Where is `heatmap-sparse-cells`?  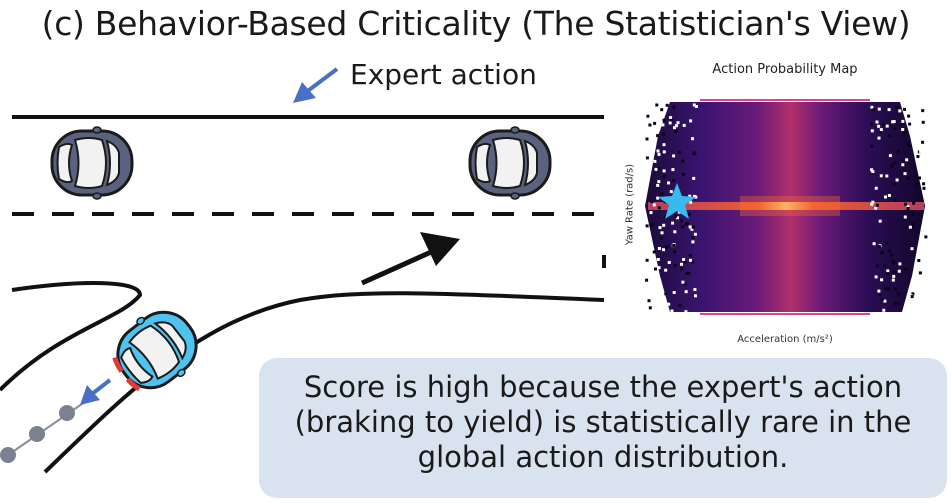 heatmap-sparse-cells is located at coordinates (786, 208).